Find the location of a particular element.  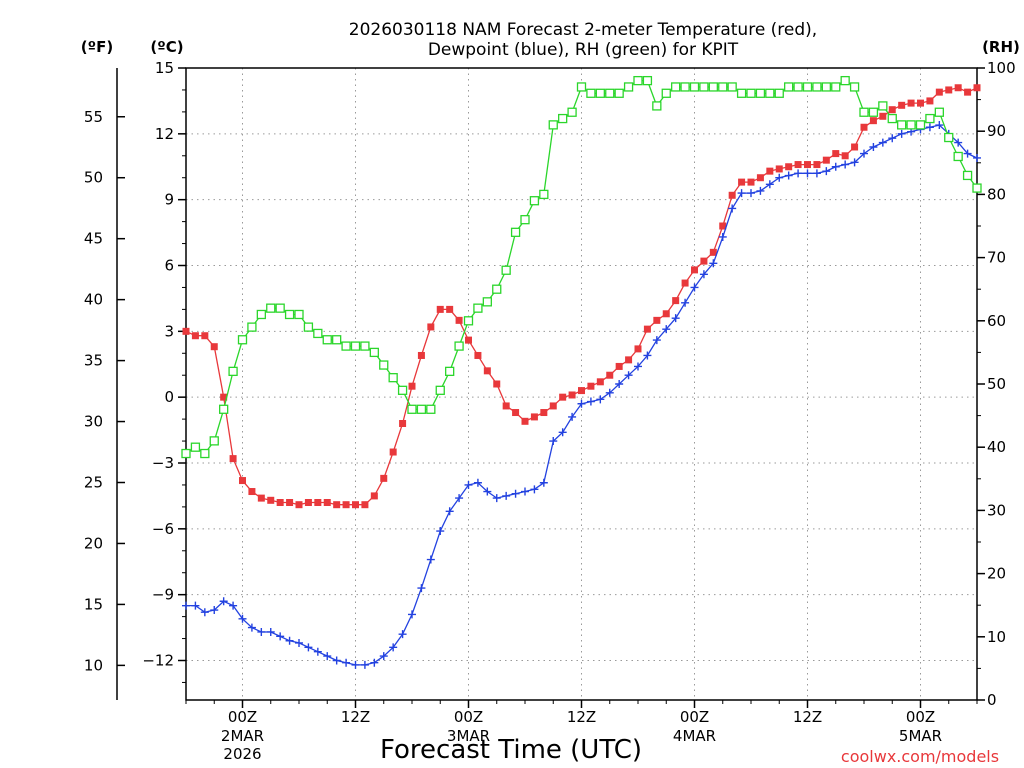

rh-tick-label: 60 is located at coordinates (996, 321).